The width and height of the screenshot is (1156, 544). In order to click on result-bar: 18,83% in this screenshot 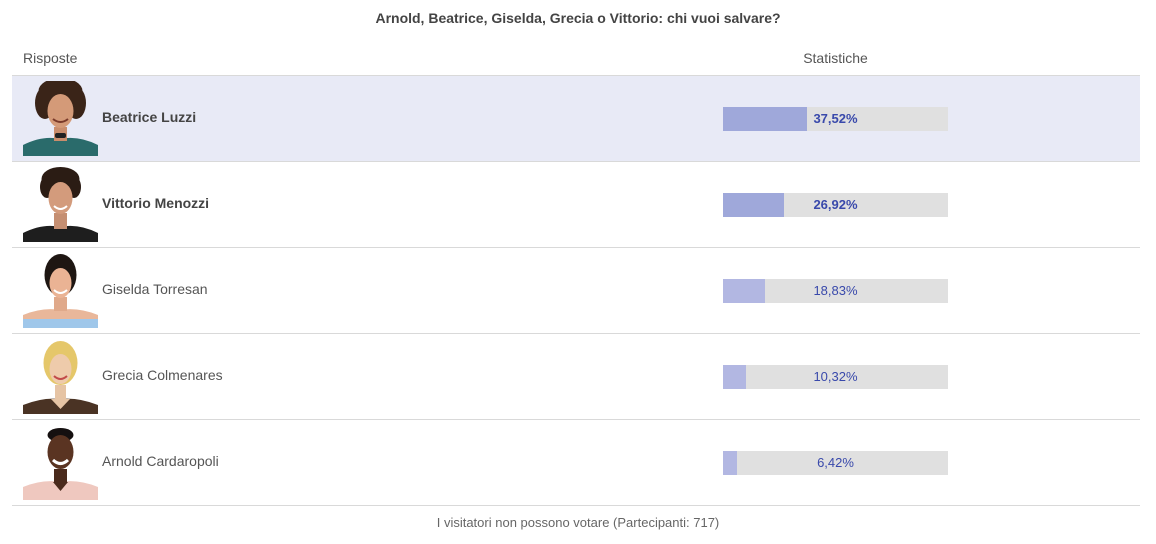, I will do `click(835, 291)`.